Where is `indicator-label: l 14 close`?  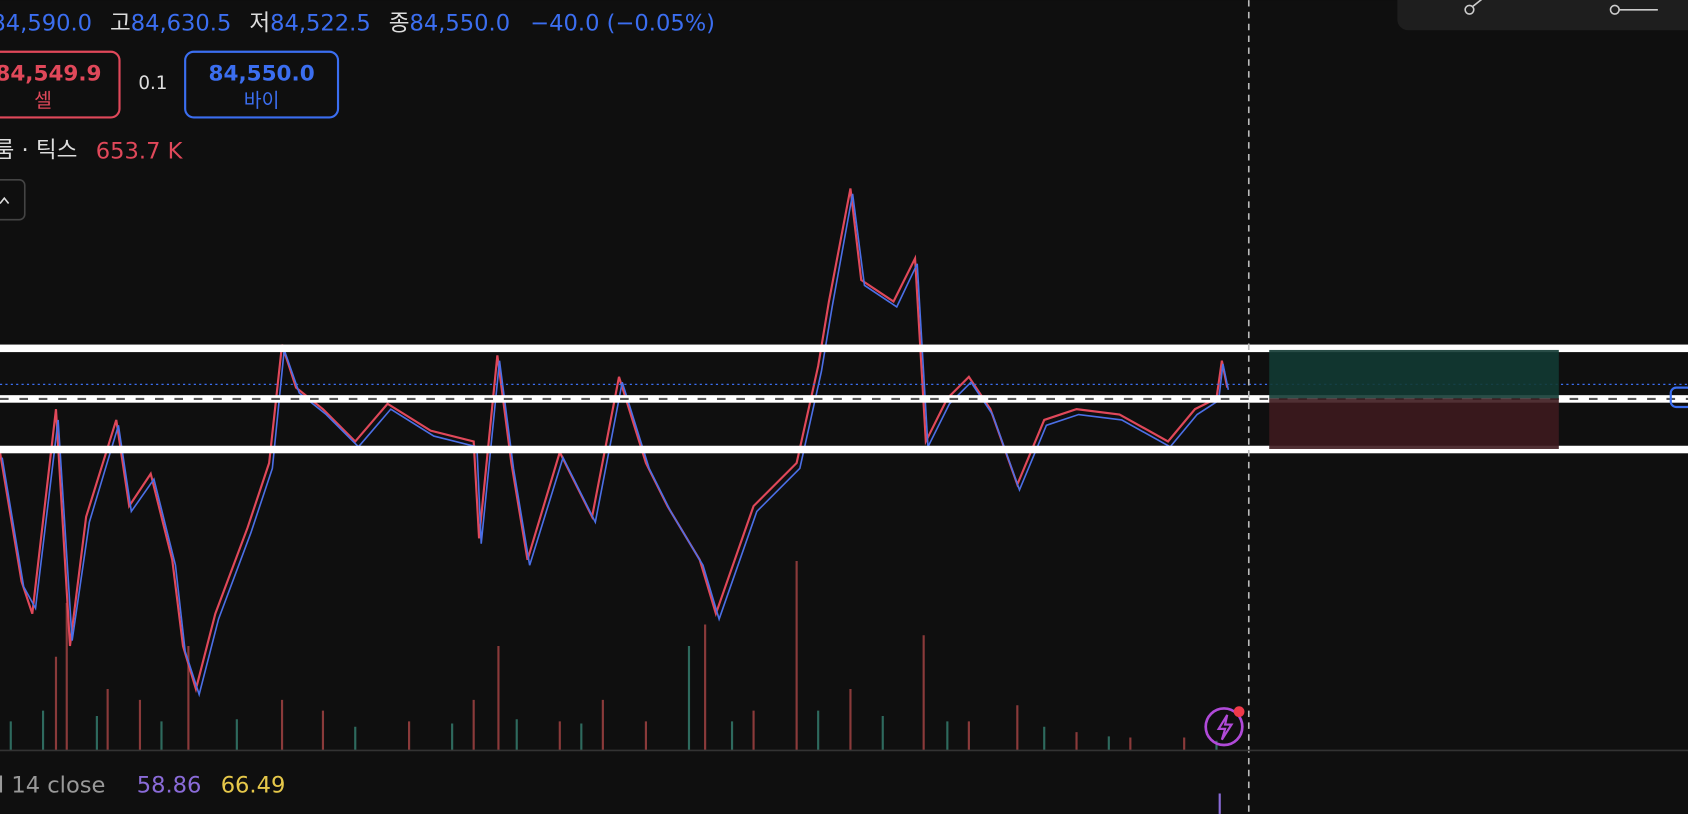
indicator-label: l 14 close is located at coordinates (52, 785).